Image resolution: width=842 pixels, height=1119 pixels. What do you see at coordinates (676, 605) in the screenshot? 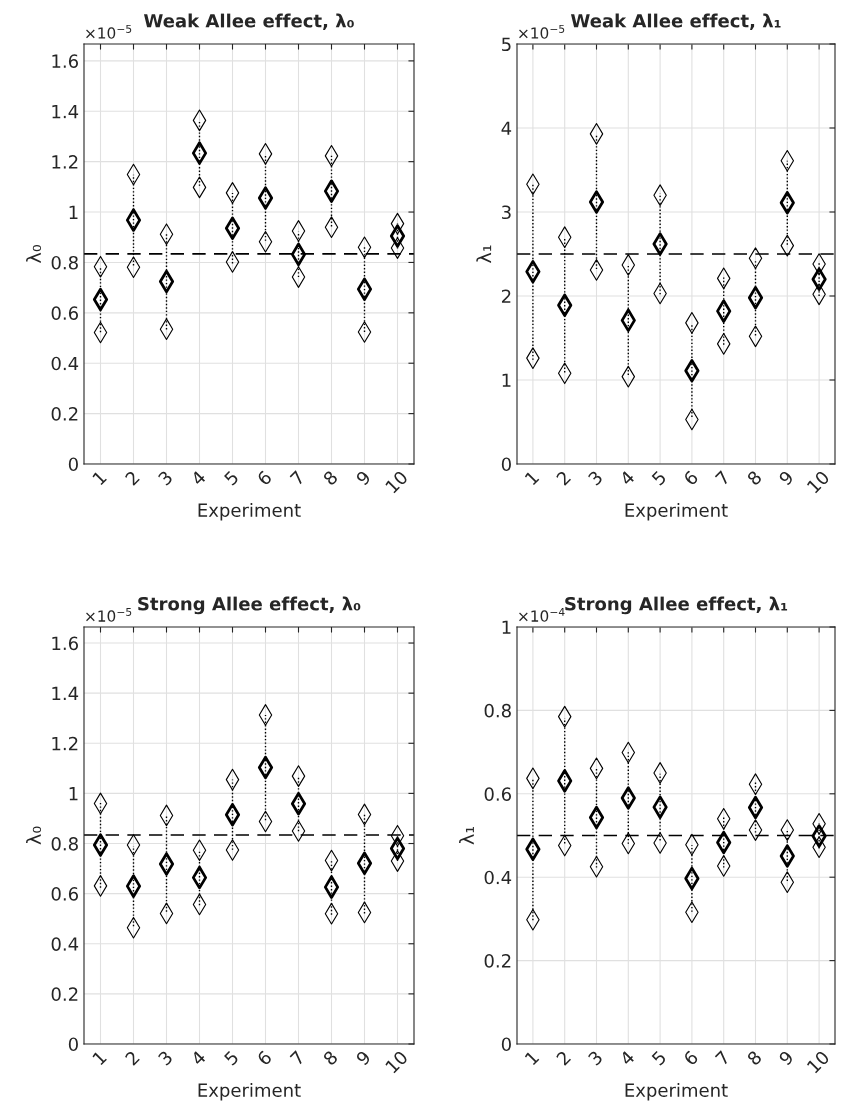
I see `chart-title: Strong Allee effect, λ₁` at bounding box center [676, 605].